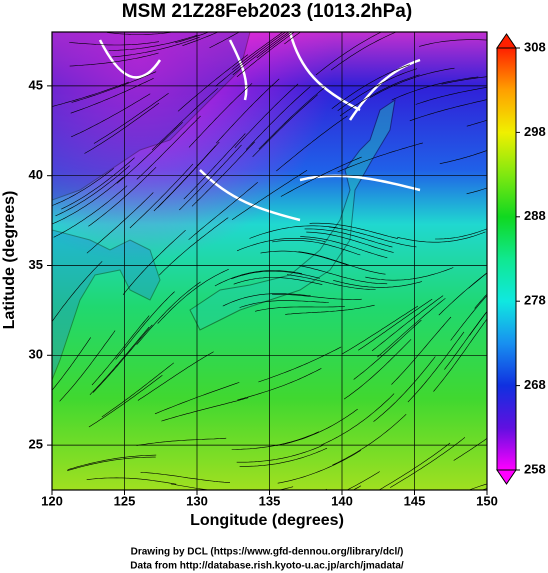 This screenshot has width=548, height=573. I want to click on colorbar-tick-label: 268, so click(535, 384).